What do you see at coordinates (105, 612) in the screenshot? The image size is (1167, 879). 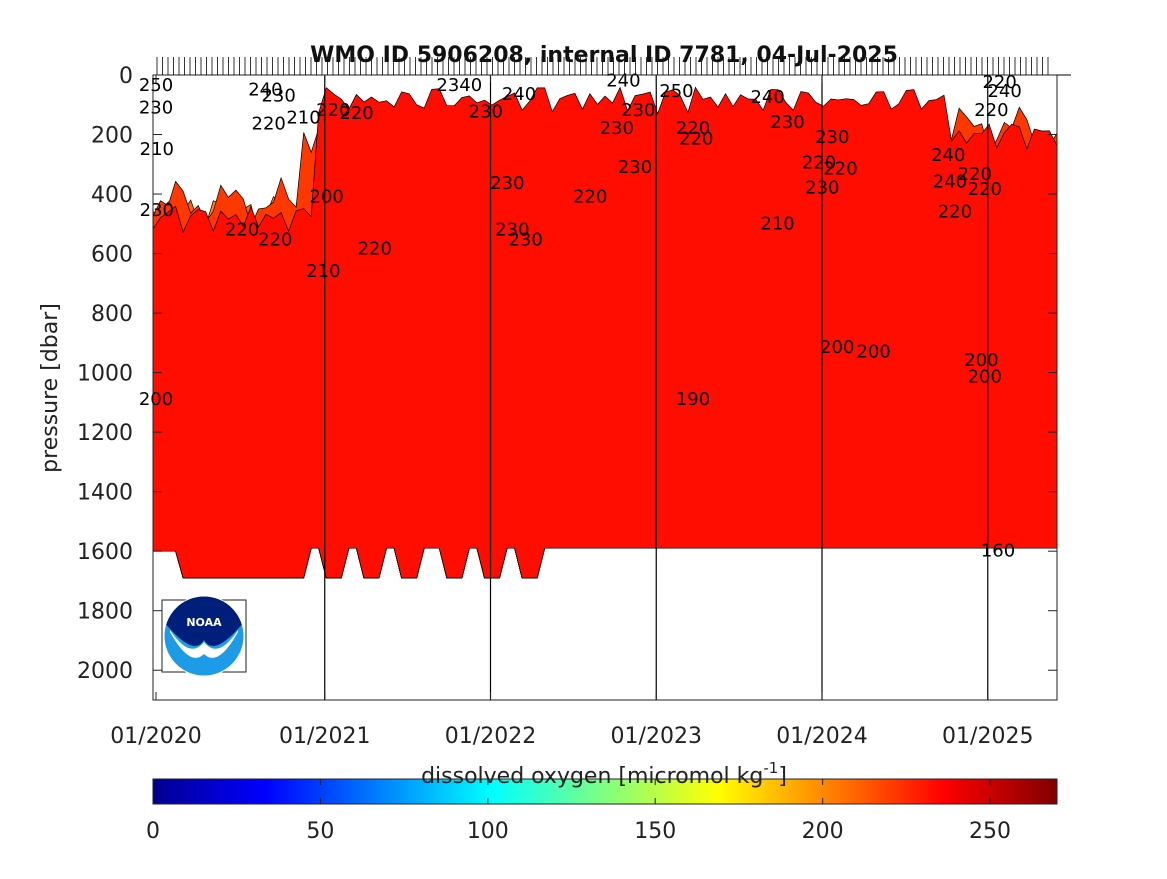 I see `y-tick-label: 1800` at bounding box center [105, 612].